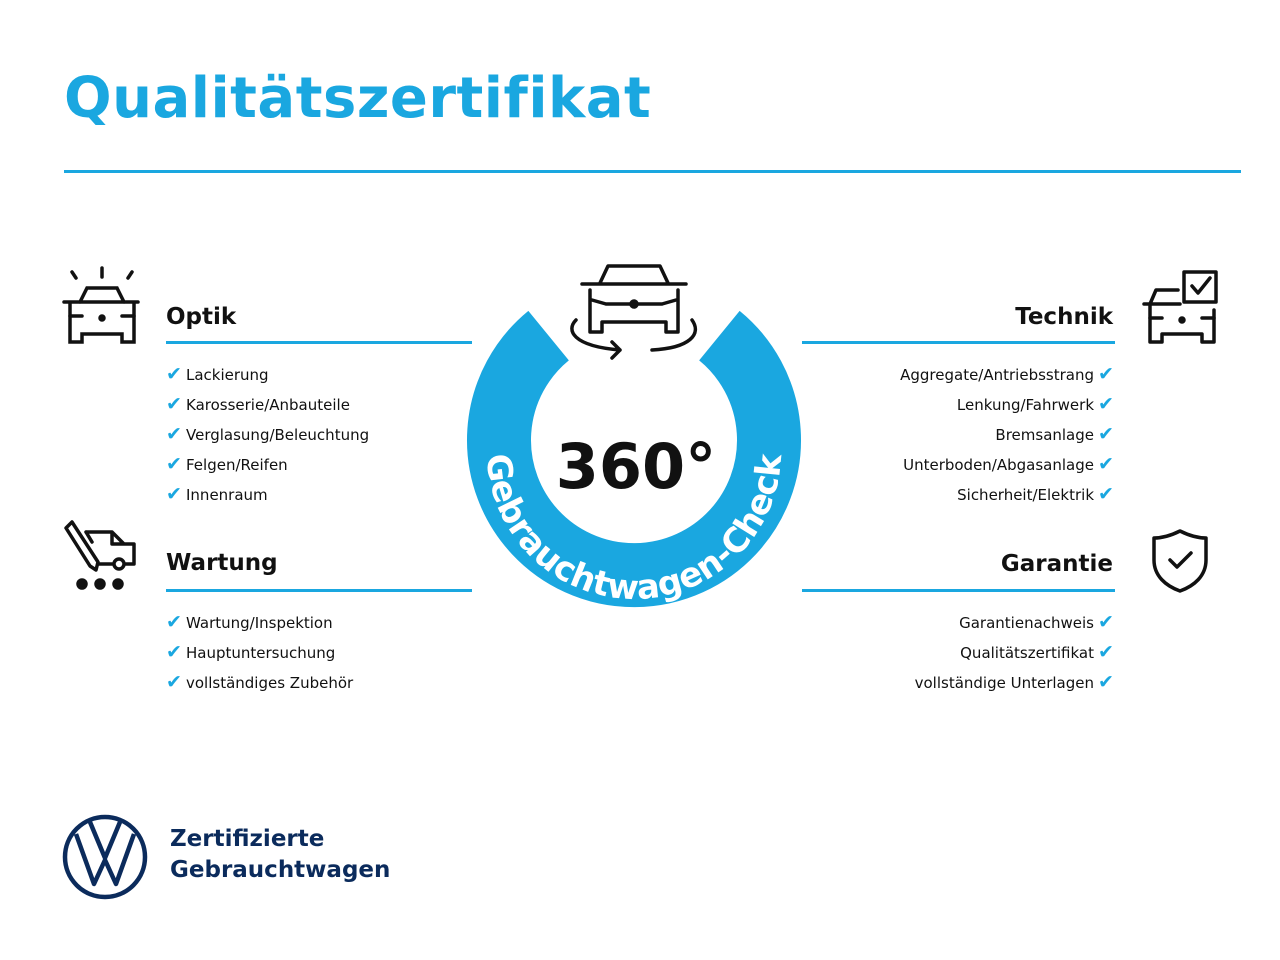 The image size is (1280, 960). I want to click on list-item: Sicherheit/Elektrik ✔, so click(1008, 494).